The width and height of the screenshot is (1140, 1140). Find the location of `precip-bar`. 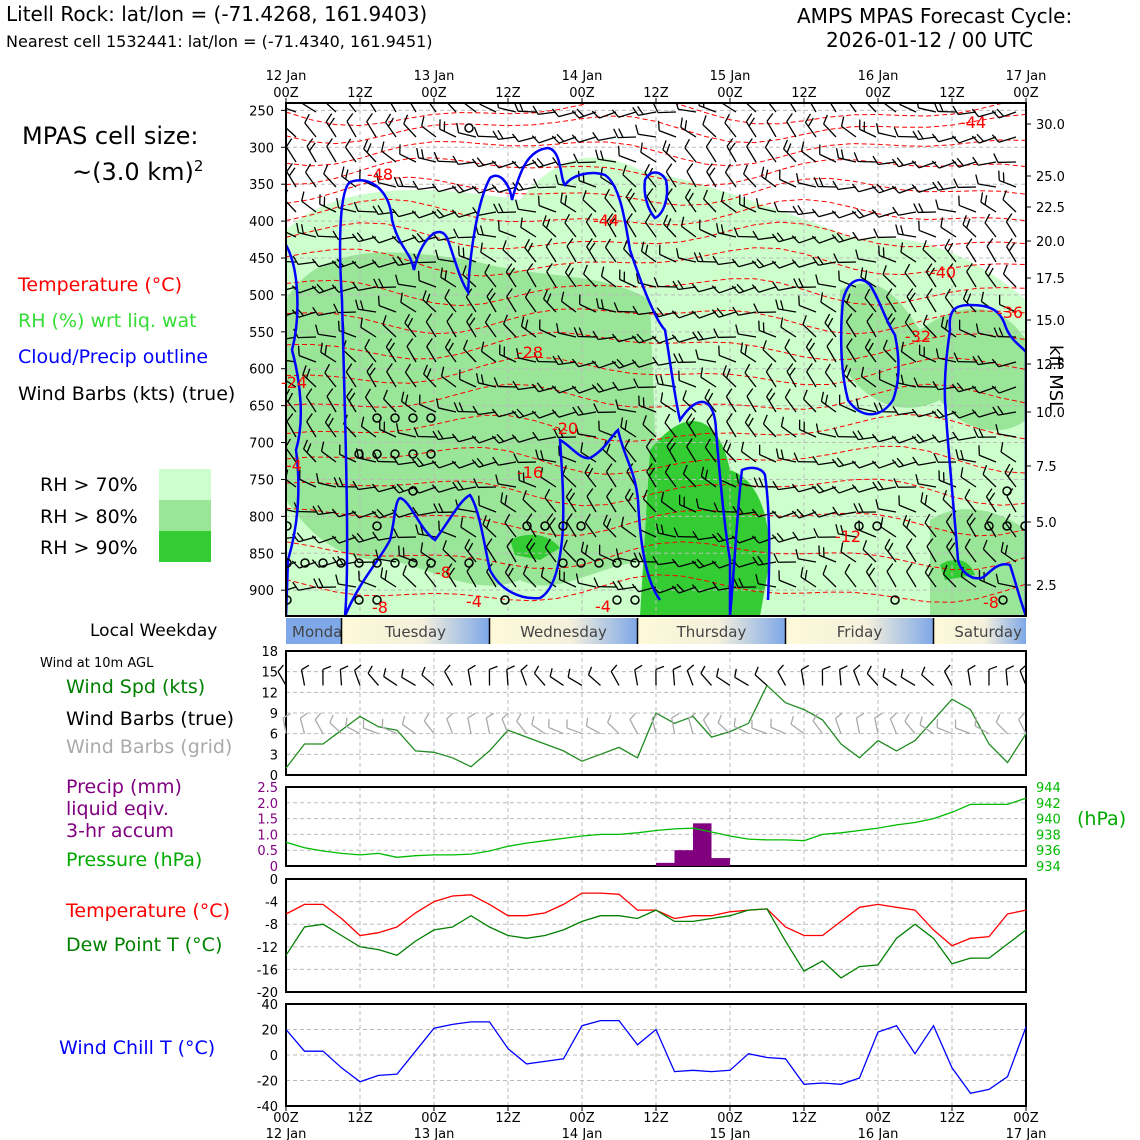

precip-bar is located at coordinates (665, 864).